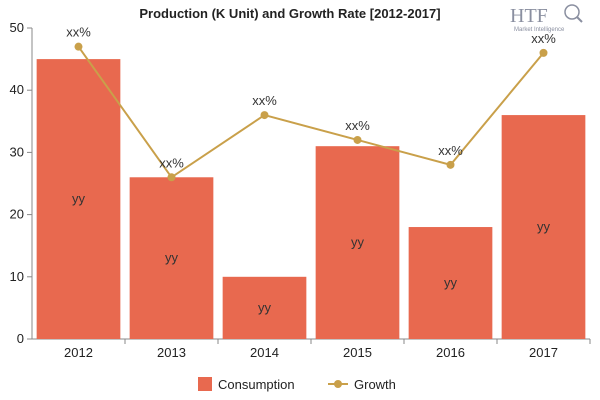 The width and height of the screenshot is (600, 400). Describe the element at coordinates (17, 276) in the screenshot. I see `y-tick-label: 10` at that location.